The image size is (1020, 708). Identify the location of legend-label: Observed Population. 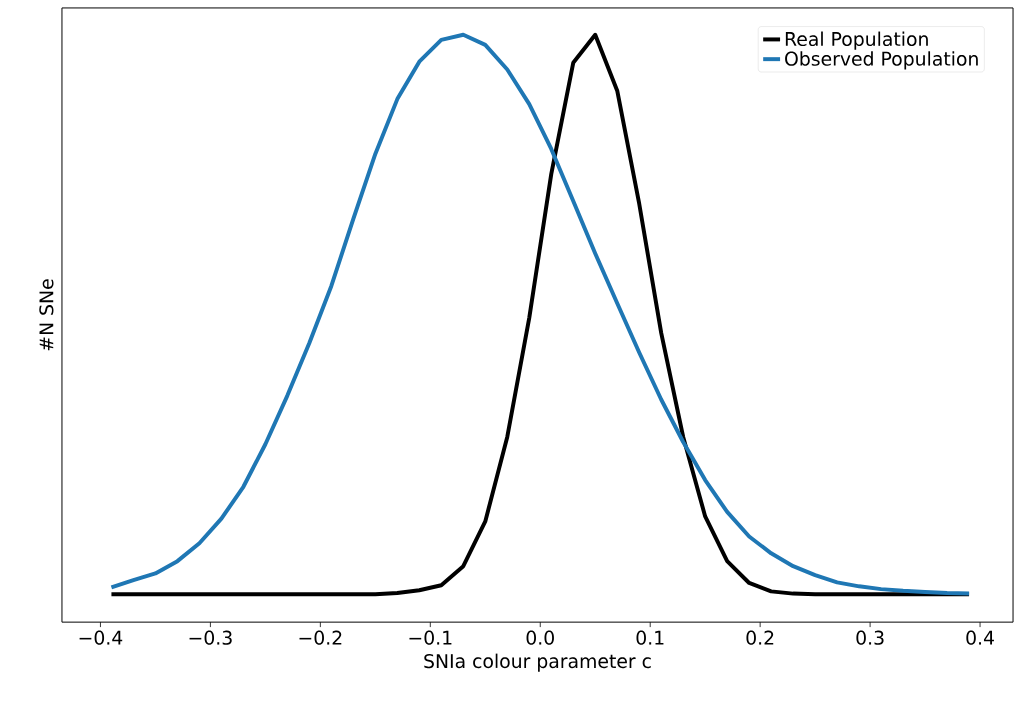
(881, 60).